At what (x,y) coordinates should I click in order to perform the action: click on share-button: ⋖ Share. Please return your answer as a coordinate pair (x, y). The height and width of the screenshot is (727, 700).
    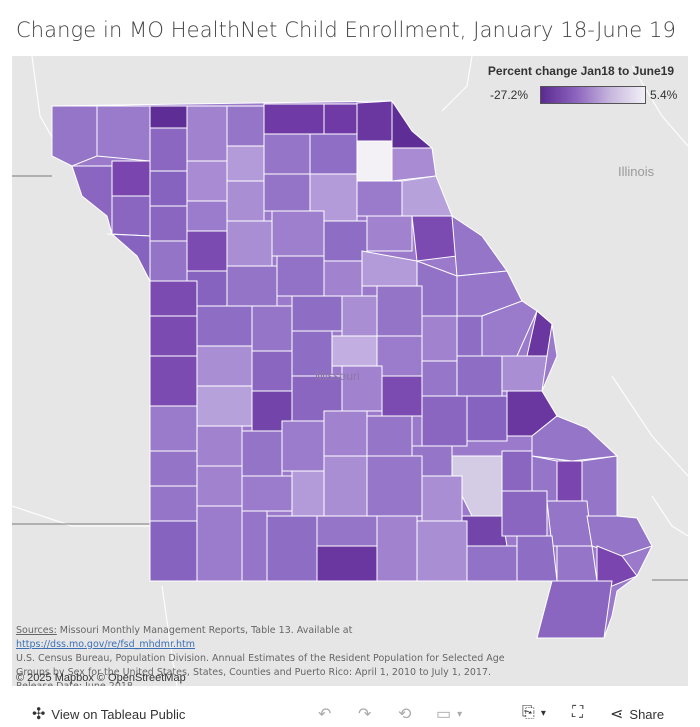
    Looking at the image, I should click on (637, 714).